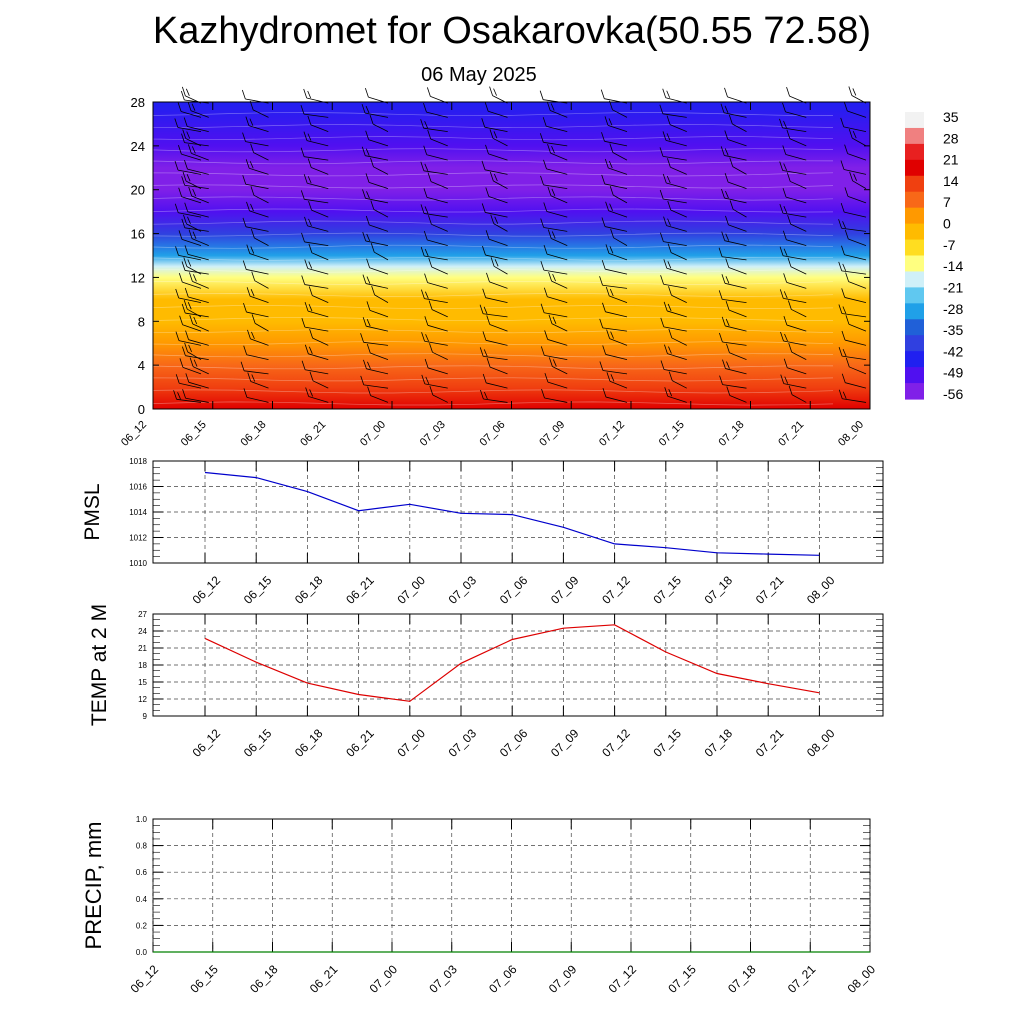 This screenshot has height=1024, width=1024. I want to click on y-tick-label: 0.8, so click(142, 846).